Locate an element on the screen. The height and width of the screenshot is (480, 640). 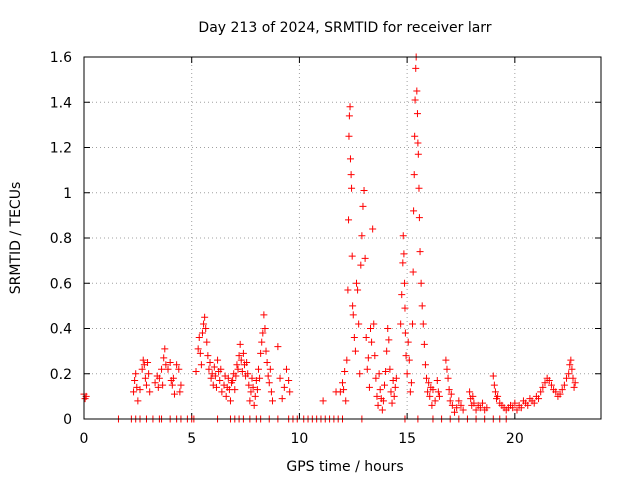
x-tick-label: 20 is located at coordinates (515, 439).